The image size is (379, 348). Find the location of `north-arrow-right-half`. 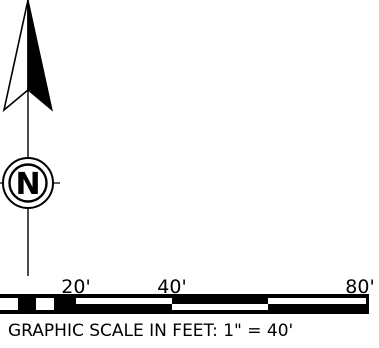

north-arrow-right-half is located at coordinates (40, 56).